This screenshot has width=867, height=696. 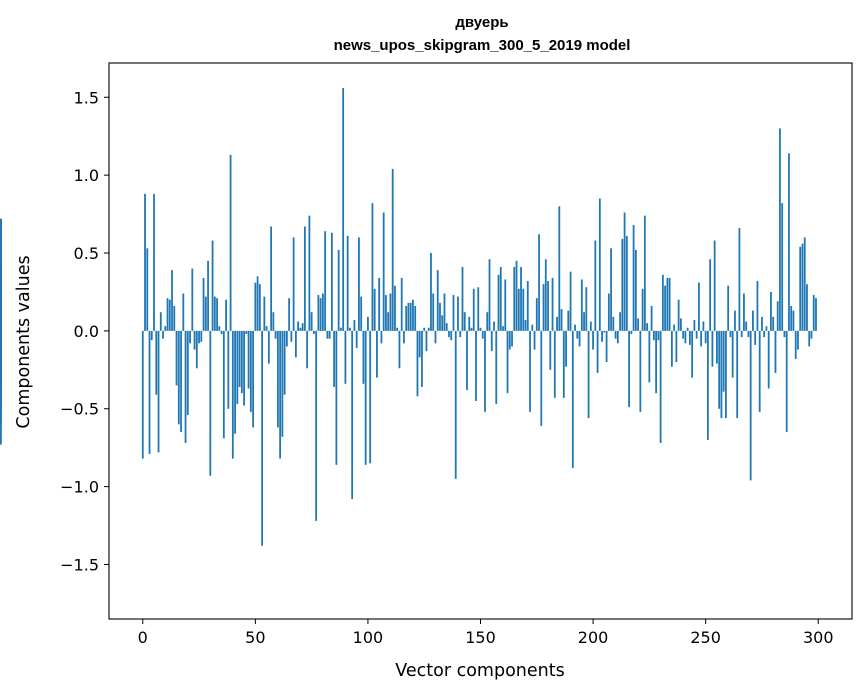 What do you see at coordinates (86, 97) in the screenshot?
I see `y-tick-label: 1.5` at bounding box center [86, 97].